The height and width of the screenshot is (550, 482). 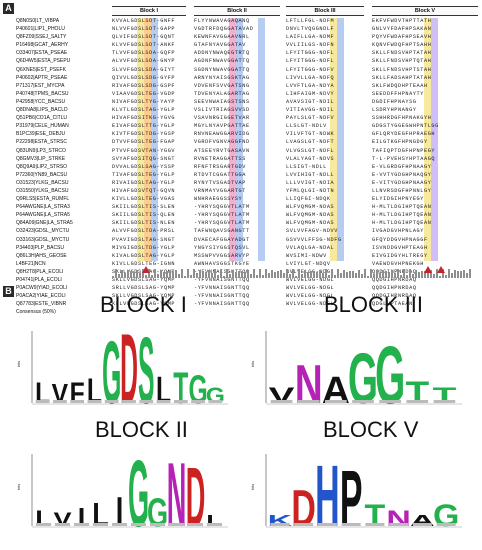 I want to click on highlight-block5-d, so click(x=427, y=139).